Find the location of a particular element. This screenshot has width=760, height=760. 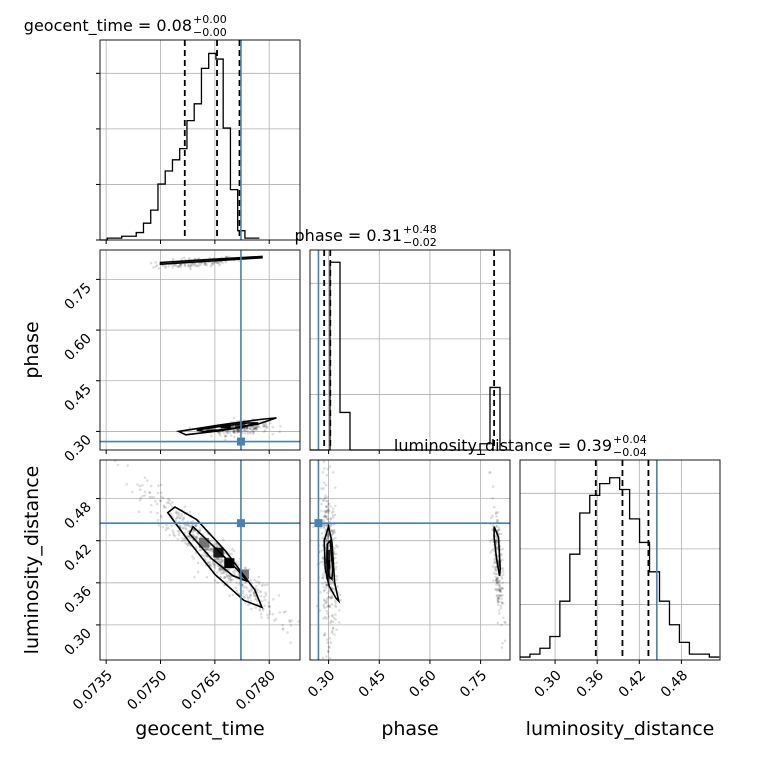

title-sup-luminosity_distance: +0.04 is located at coordinates (630, 439).